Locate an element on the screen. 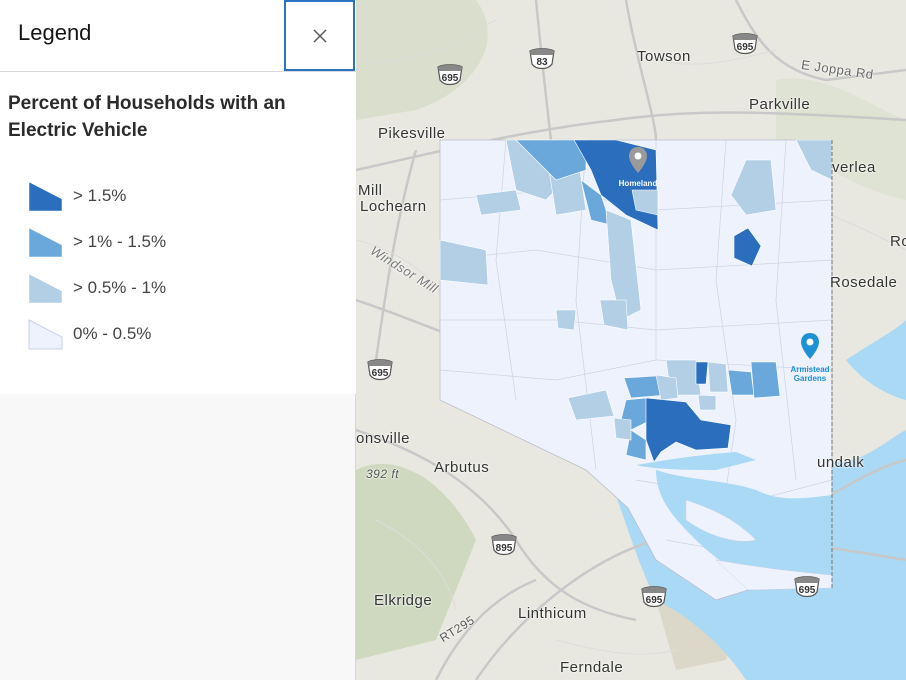 This screenshot has height=680, width=906. place-label-ro: Ro is located at coordinates (898, 241).